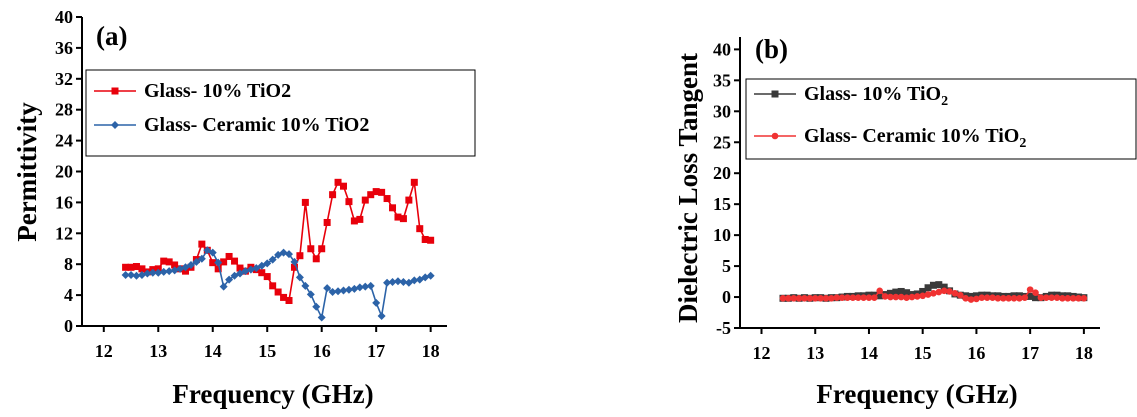 The image size is (1137, 417). Describe the element at coordinates (723, 328) in the screenshot. I see `y-tick-label: -5` at that location.